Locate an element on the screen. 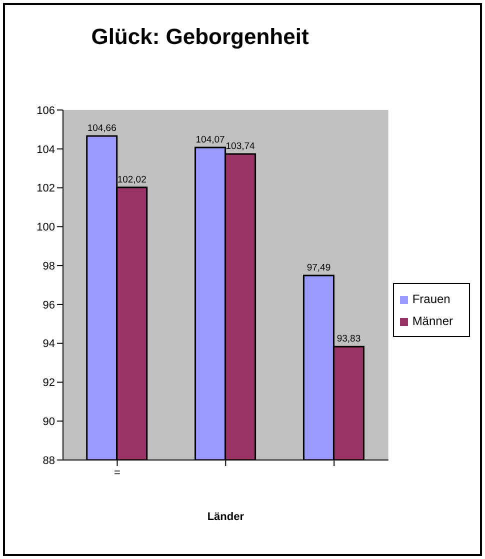 The height and width of the screenshot is (559, 485). y-tick-label: 96 is located at coordinates (48, 305).